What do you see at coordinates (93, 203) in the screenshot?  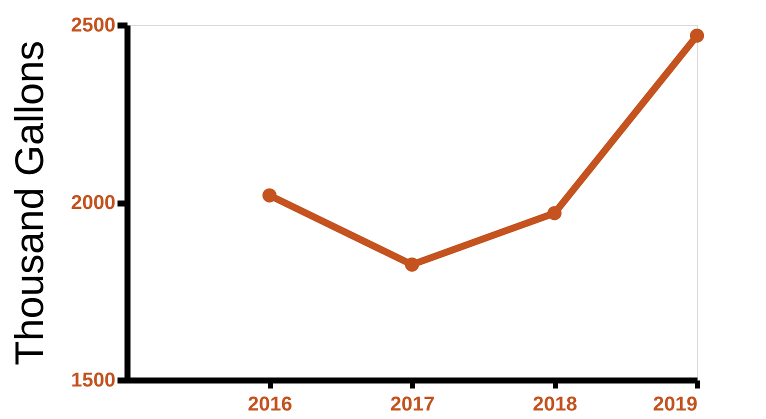 I see `y-tick-label: 2000` at bounding box center [93, 203].